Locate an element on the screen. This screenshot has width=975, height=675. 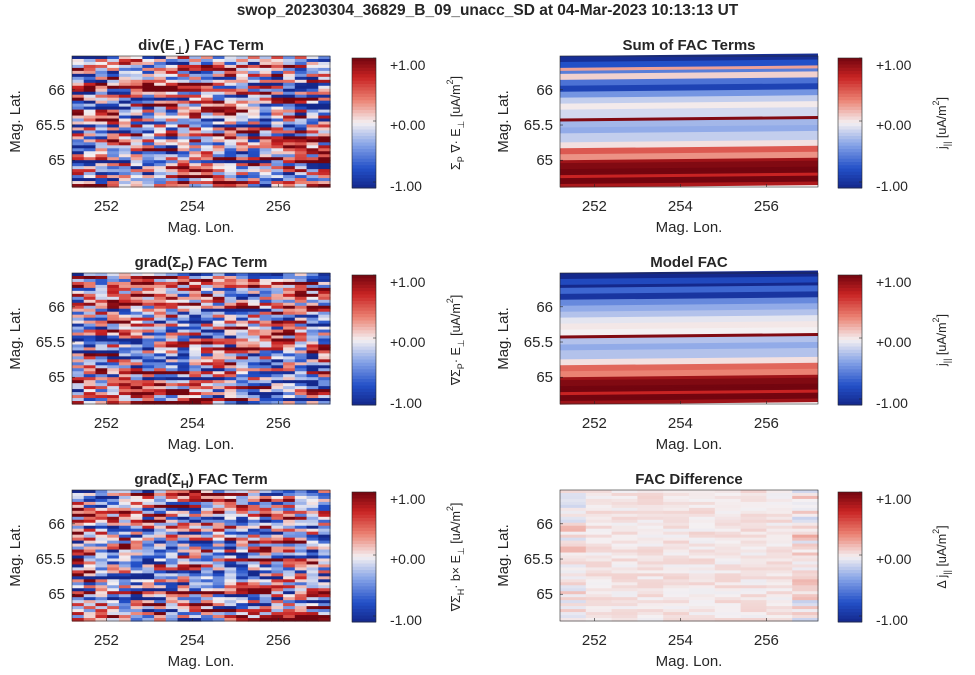
x-axis-label: Mag. Lon. is located at coordinates (689, 661).